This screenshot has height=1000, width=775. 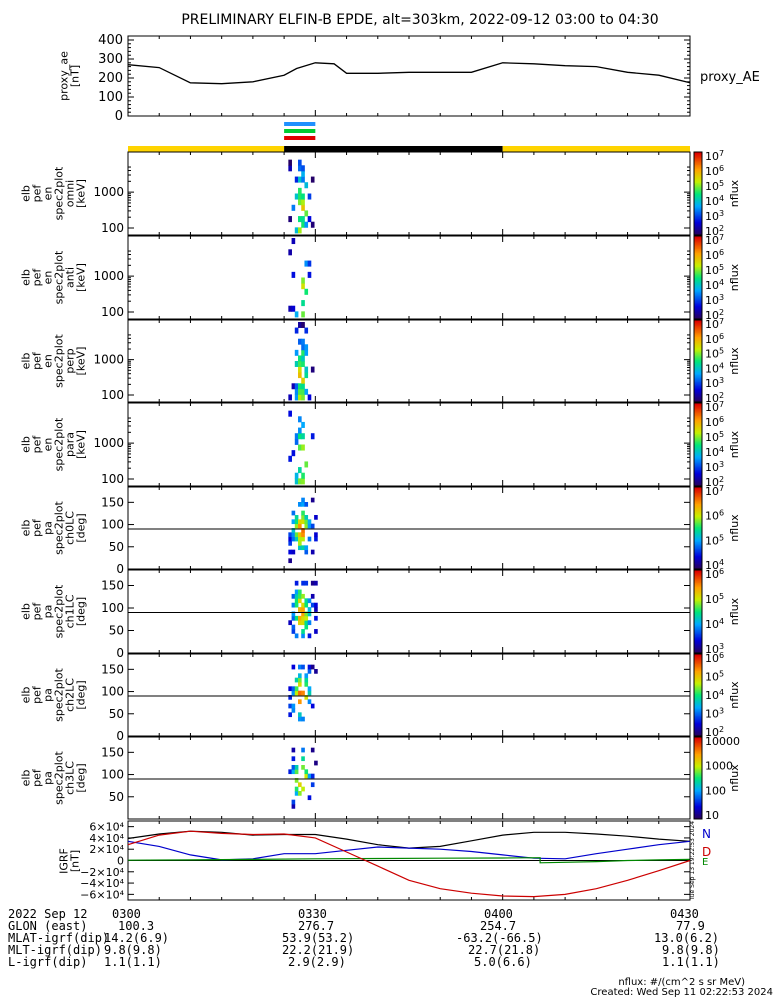 What do you see at coordinates (714, 677) in the screenshot?
I see `panel-ch2LC-colorbar-label: 10⁵` at bounding box center [714, 677].